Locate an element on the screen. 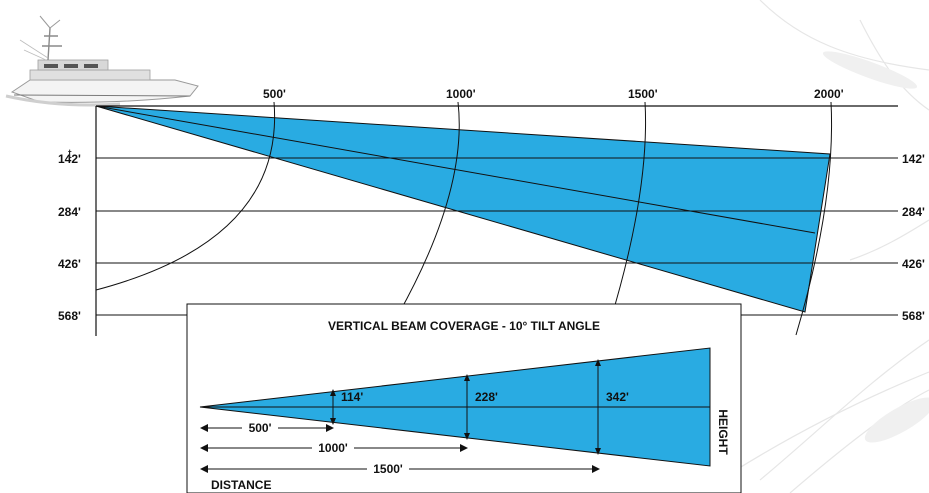 The height and width of the screenshot is (493, 929). inset-distance-label: 1000' is located at coordinates (333, 448).